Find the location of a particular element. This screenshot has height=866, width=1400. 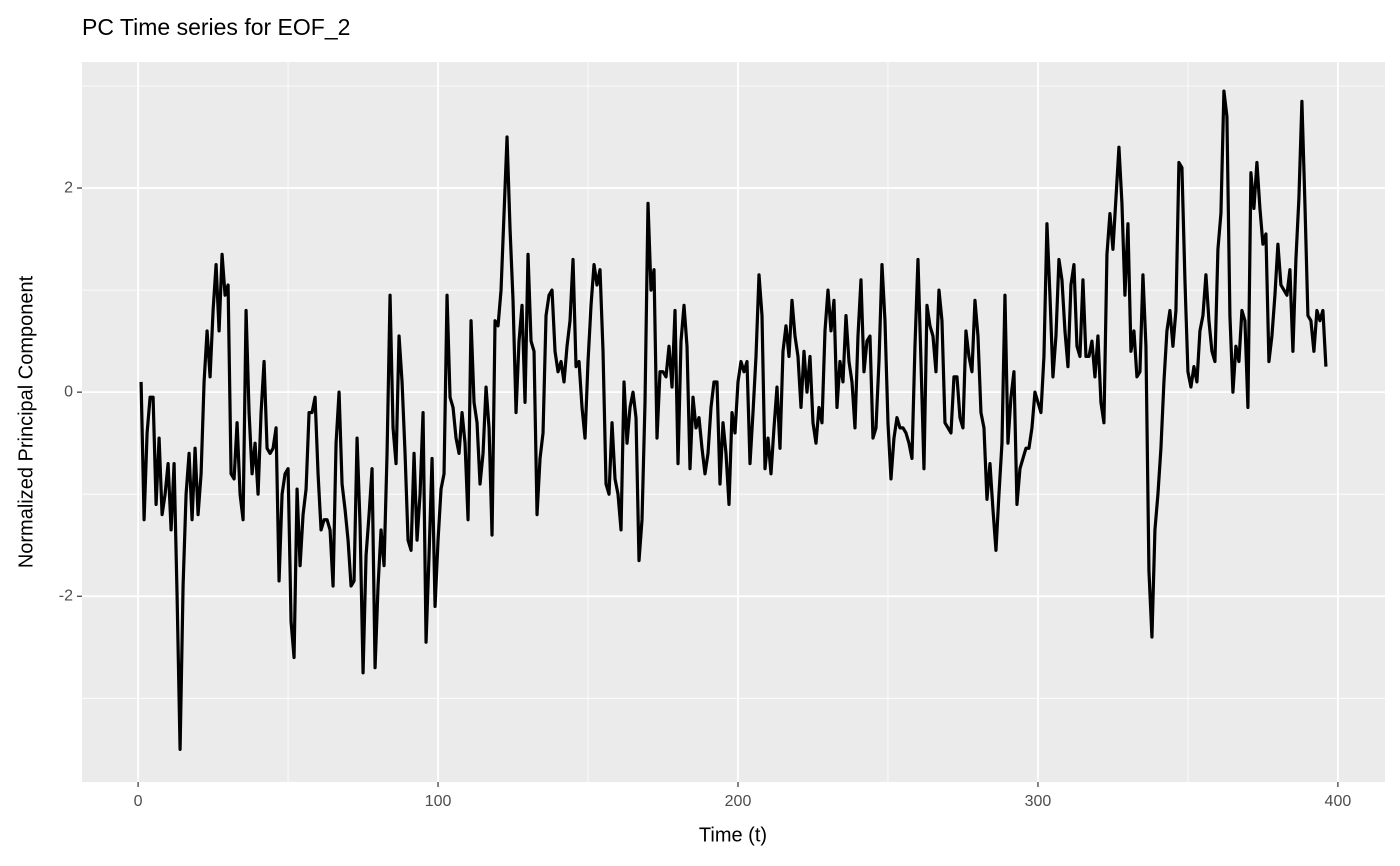

y-tick-label: 2 is located at coordinates (68, 187).